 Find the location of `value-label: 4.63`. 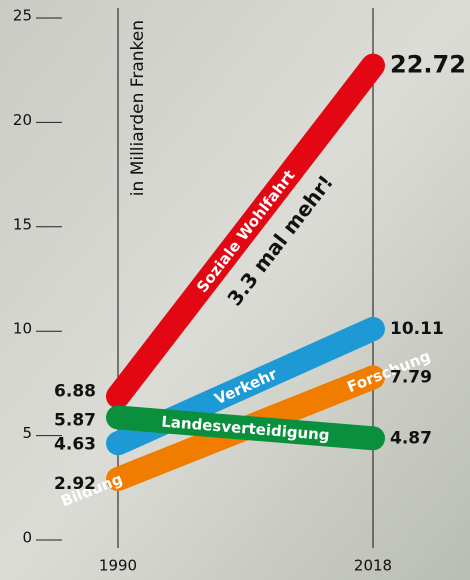

value-label: 4.63 is located at coordinates (75, 444).